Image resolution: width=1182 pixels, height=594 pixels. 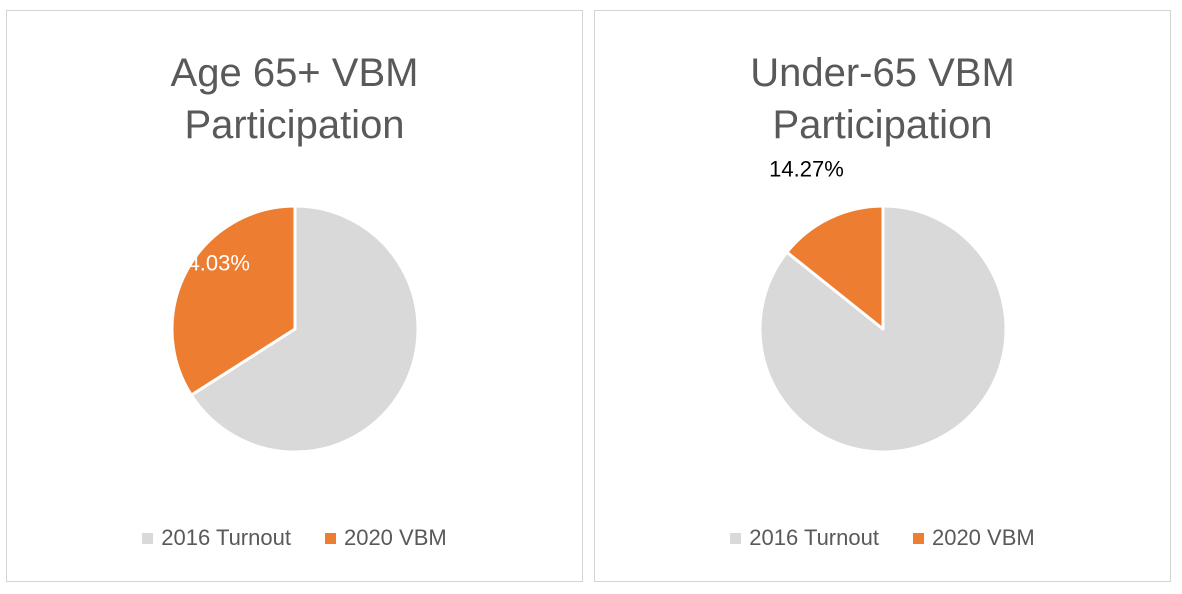 I want to click on pie-slice-2016-turnout, so click(x=304, y=329).